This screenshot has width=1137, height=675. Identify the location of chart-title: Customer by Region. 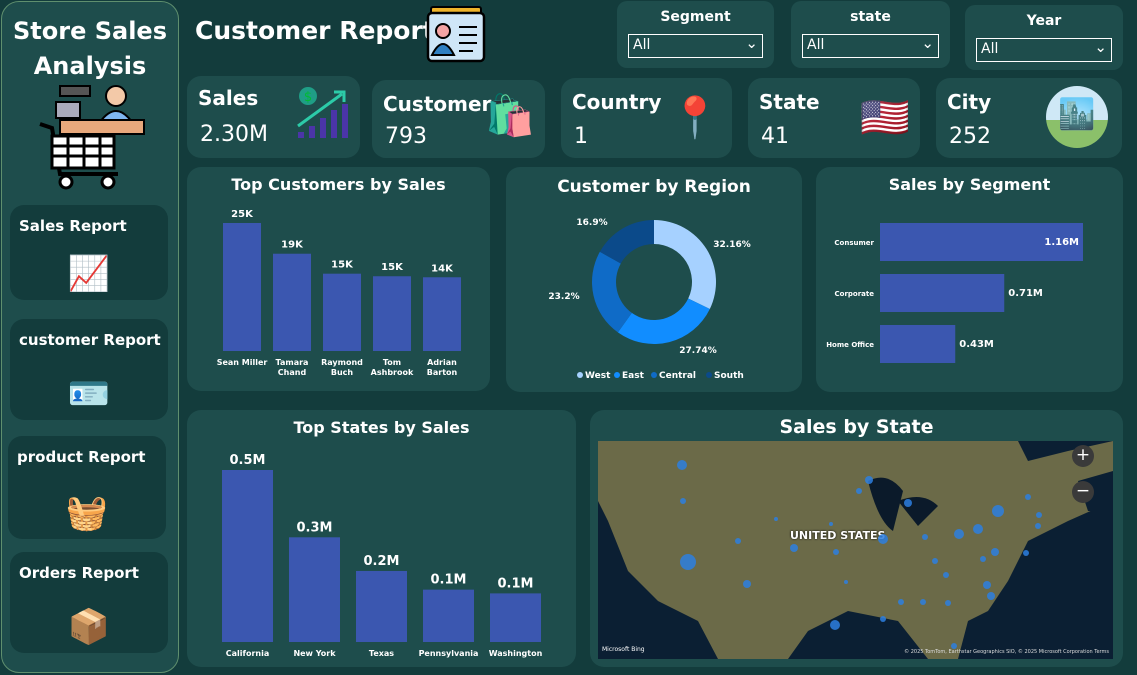
(654, 187).